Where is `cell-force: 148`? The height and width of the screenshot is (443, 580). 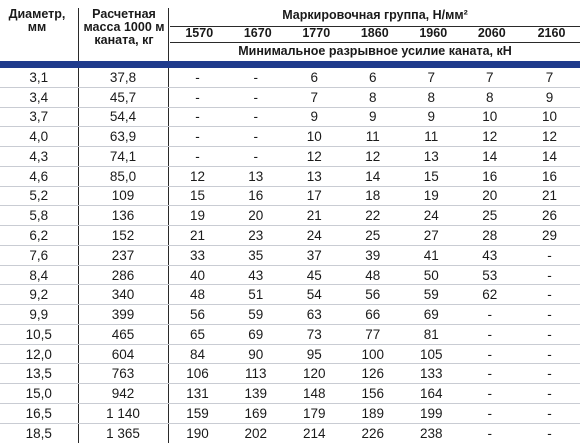
cell-force: 148 is located at coordinates (314, 394).